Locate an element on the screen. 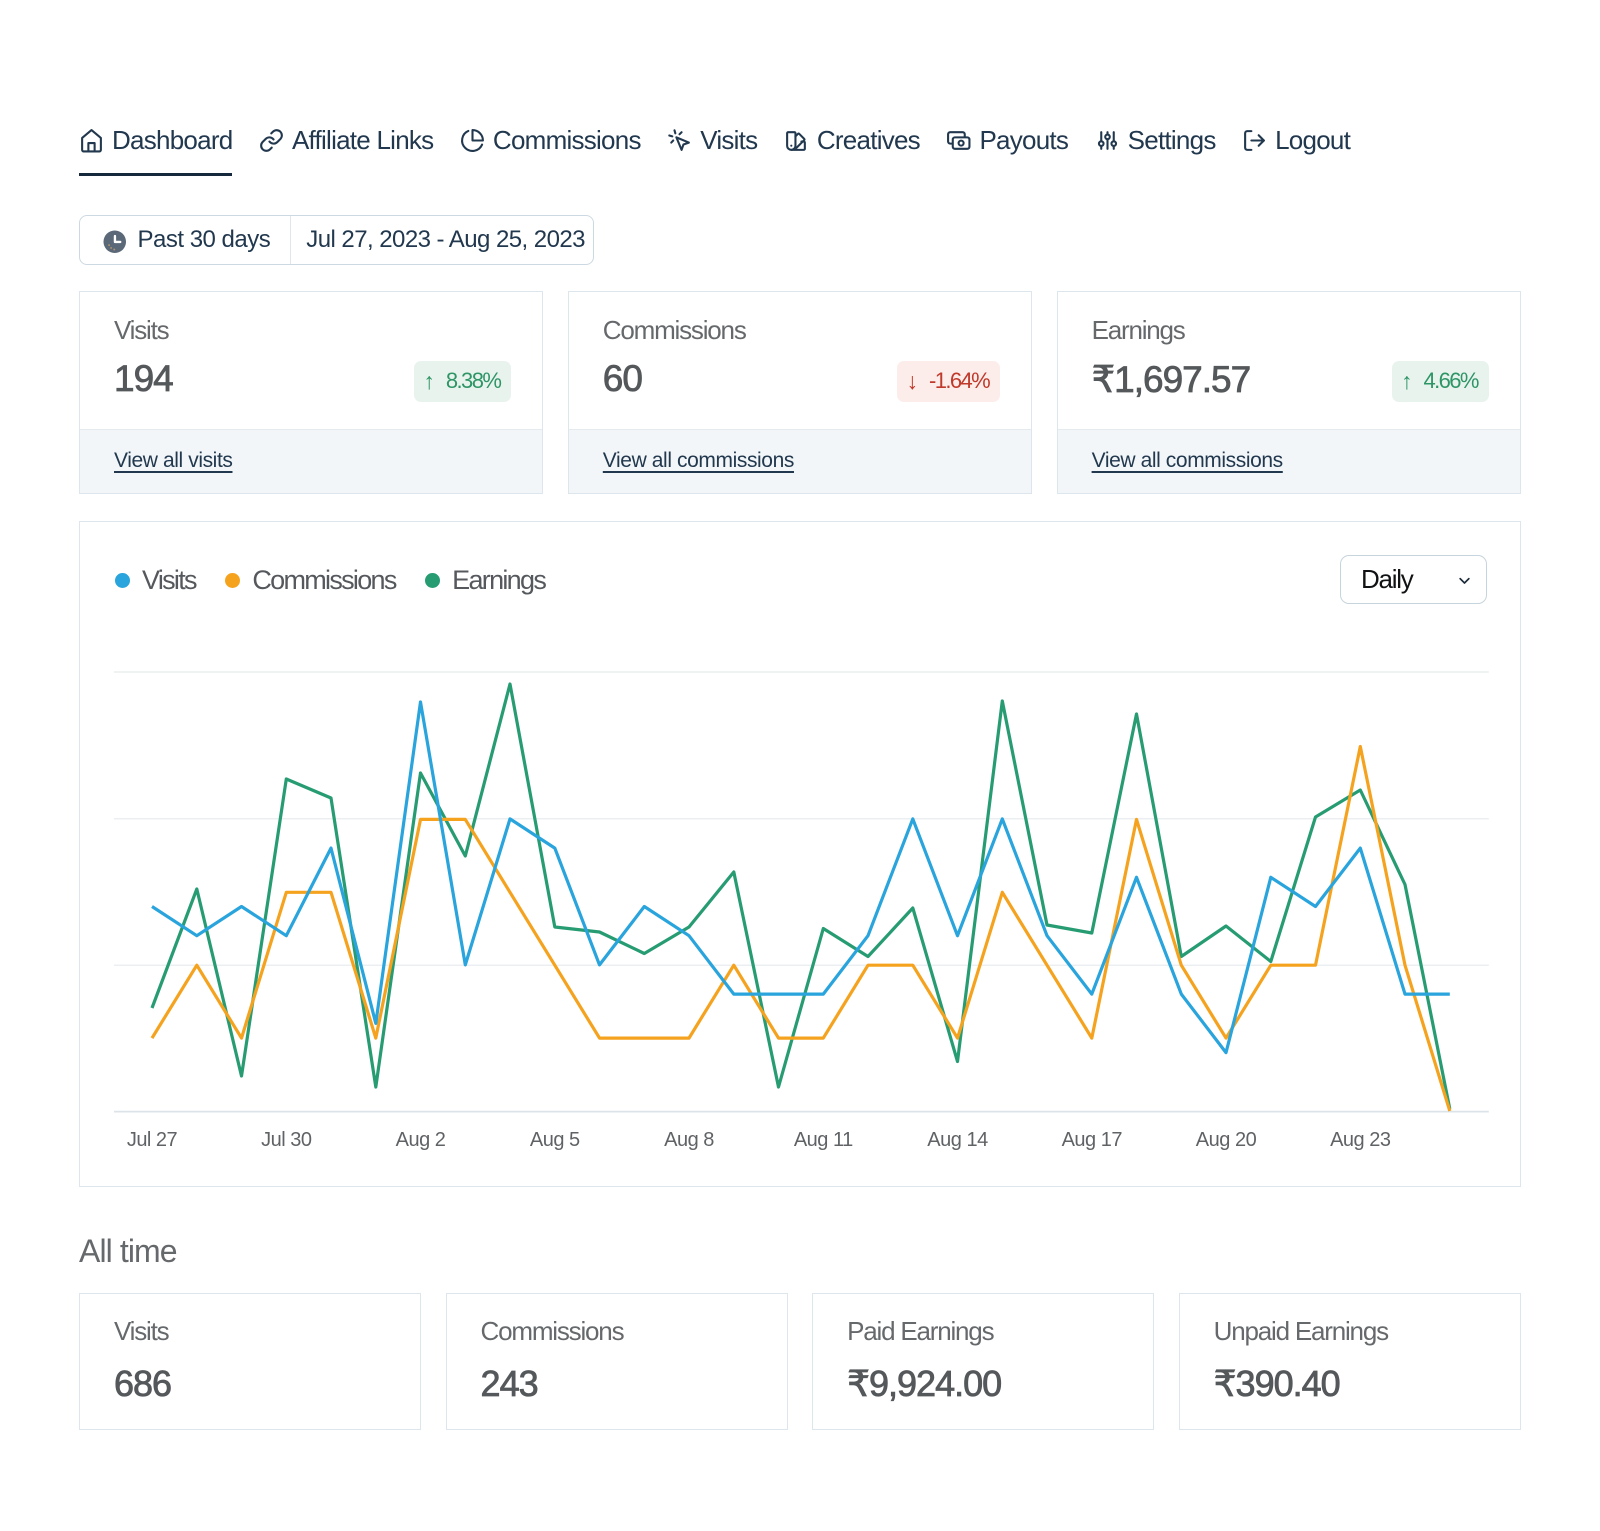 The width and height of the screenshot is (1600, 1531). svg-text: Aug 20 is located at coordinates (1226, 1140).